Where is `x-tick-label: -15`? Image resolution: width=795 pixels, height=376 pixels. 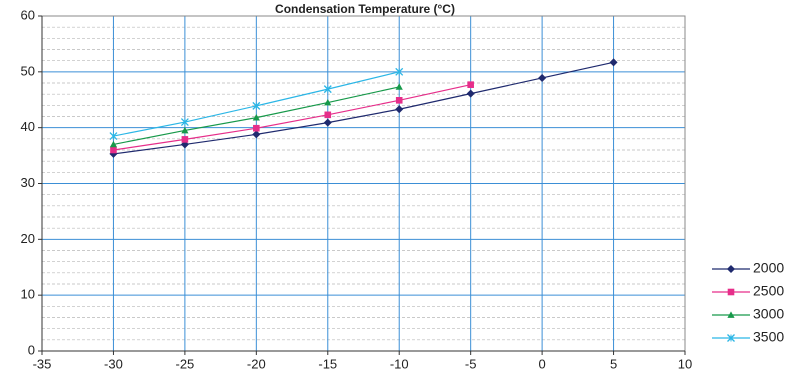 x-tick-label: -15 is located at coordinates (327, 364).